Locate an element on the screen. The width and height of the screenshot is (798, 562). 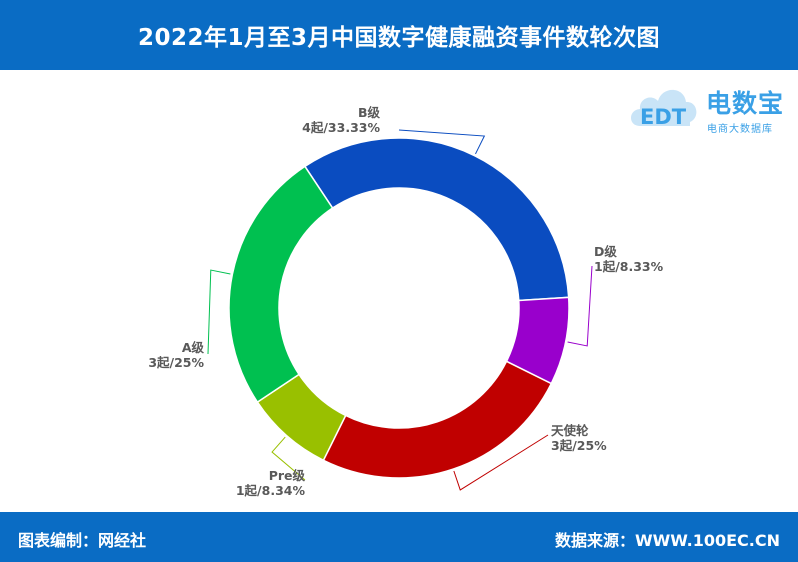
chart-header: 2022年1月至3月中国数字健康融资事件数轮次图 is located at coordinates (399, 35).